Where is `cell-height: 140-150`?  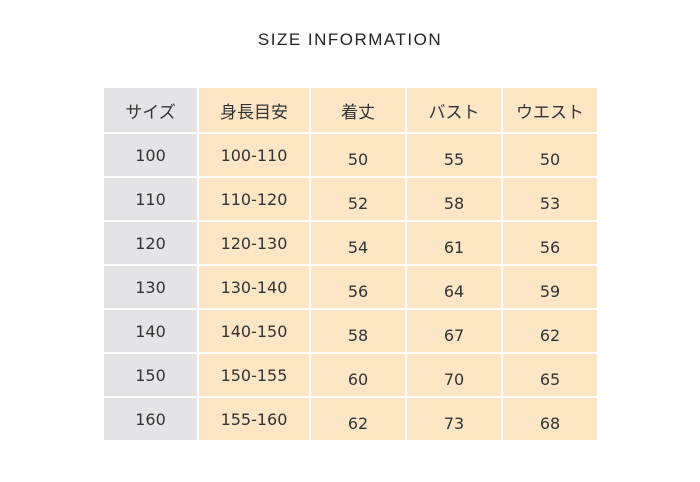
cell-height: 140-150 is located at coordinates (254, 331).